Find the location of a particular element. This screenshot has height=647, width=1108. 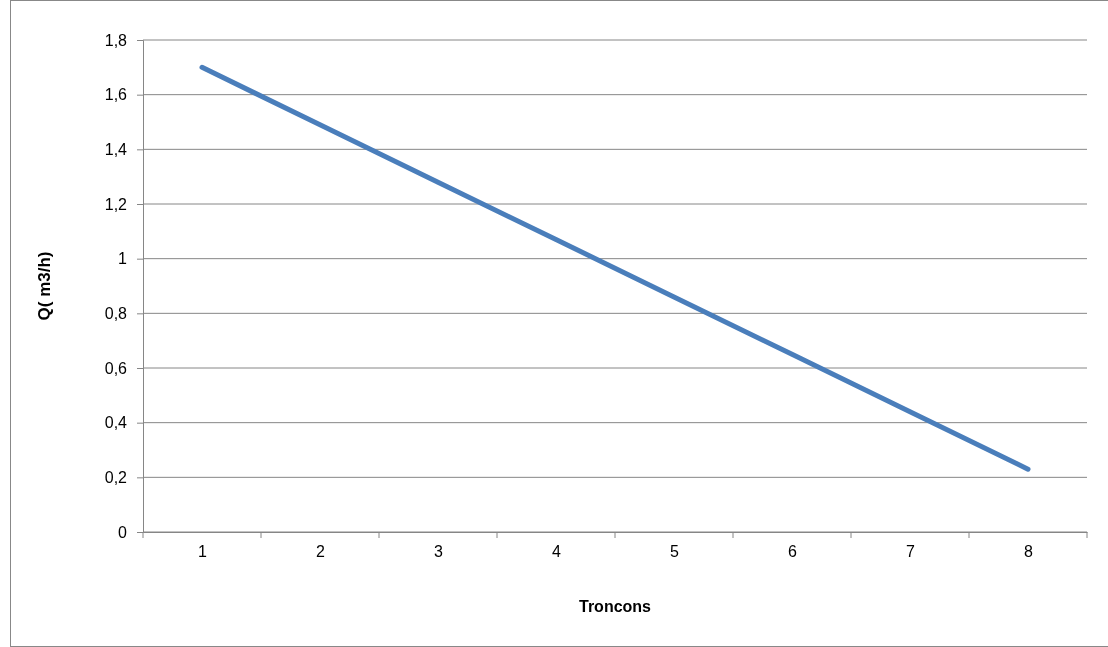

x-tick-label: 3 is located at coordinates (439, 552).